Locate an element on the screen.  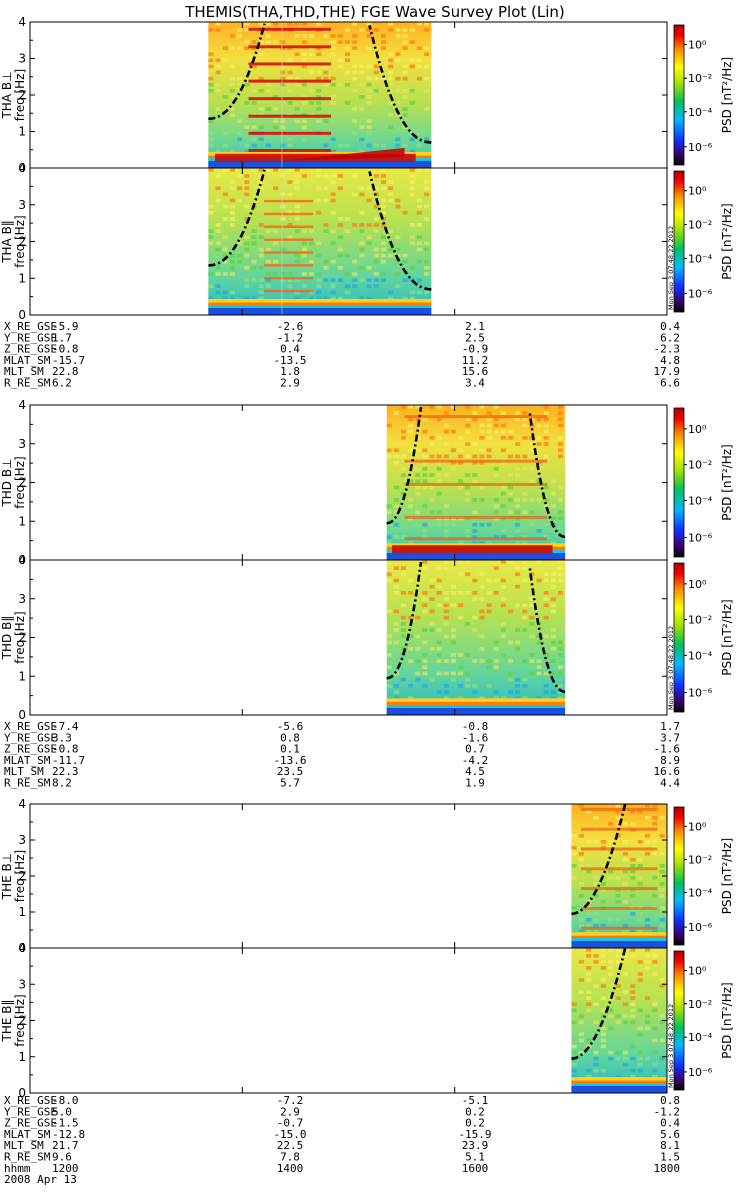
ephemeris-label: Y_RE_GSE is located at coordinates (30, 737).